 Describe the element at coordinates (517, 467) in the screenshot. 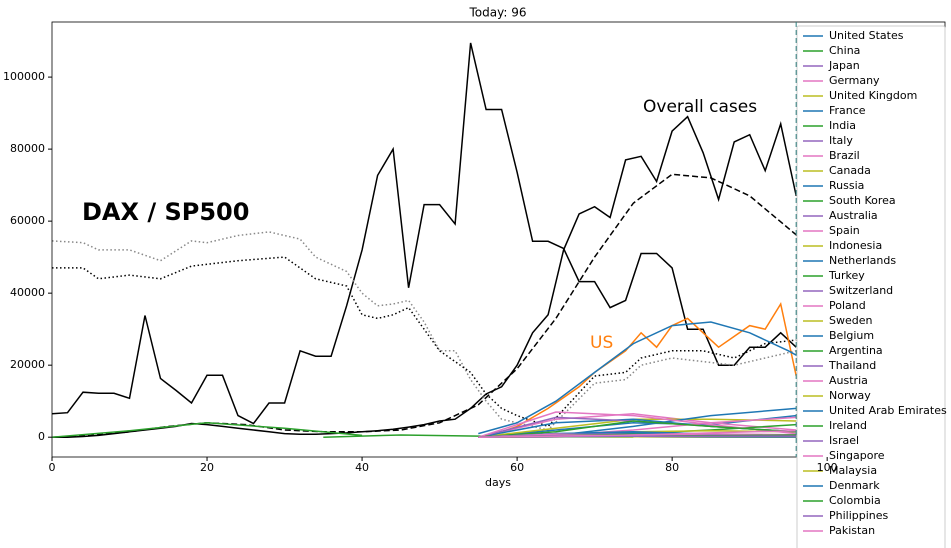

I see `x-tick-label: 60` at that location.